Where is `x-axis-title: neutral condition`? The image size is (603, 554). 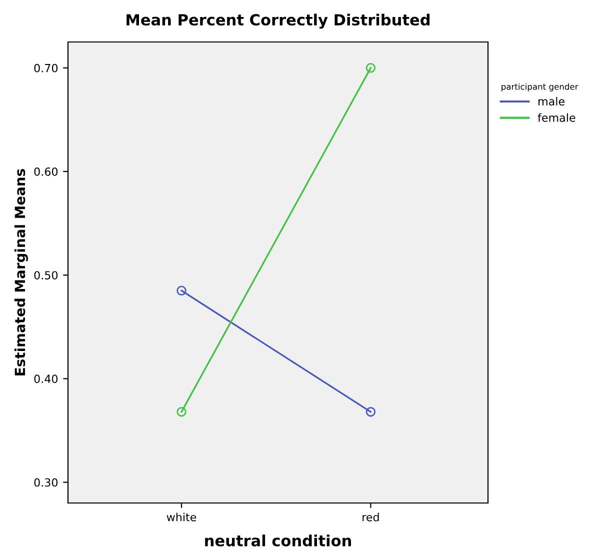
x-axis-title: neutral condition is located at coordinates (278, 540).